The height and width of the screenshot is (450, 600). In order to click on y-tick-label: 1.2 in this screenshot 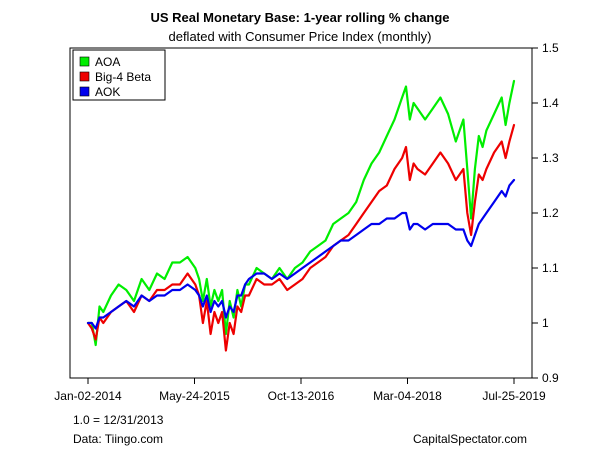, I will do `click(550, 213)`.